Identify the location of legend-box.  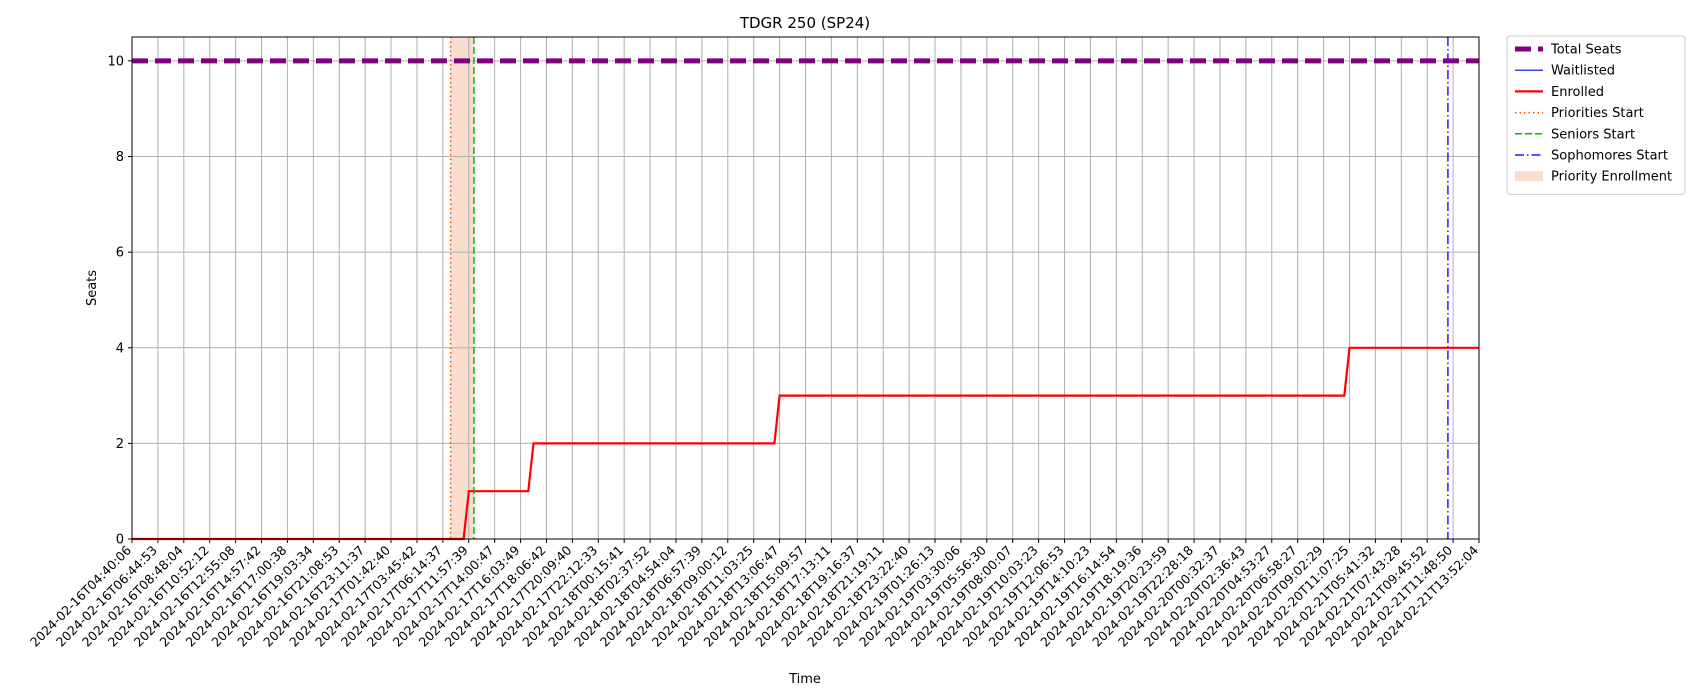
(1596, 115).